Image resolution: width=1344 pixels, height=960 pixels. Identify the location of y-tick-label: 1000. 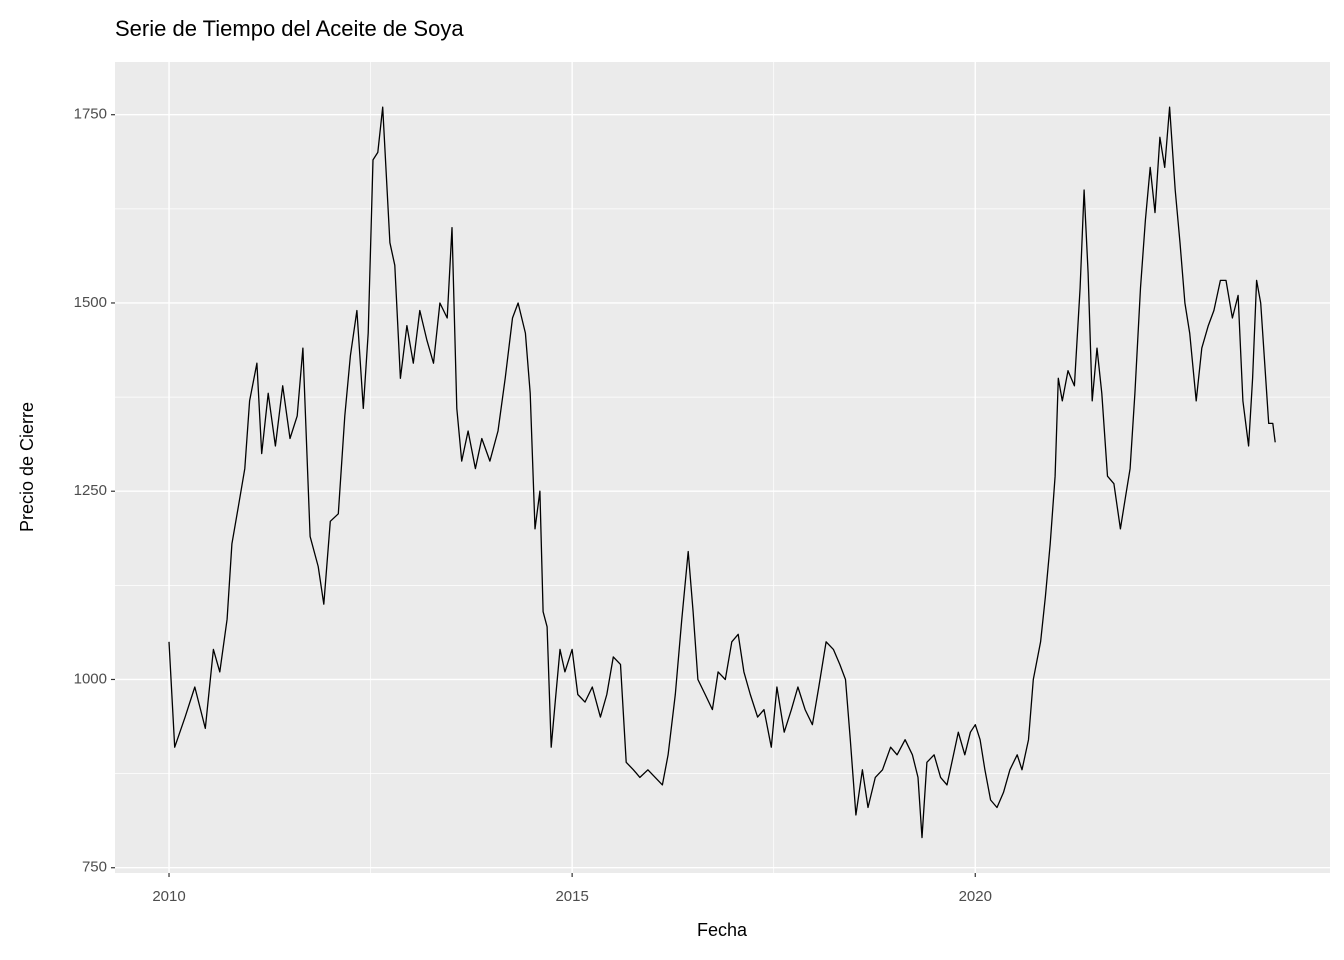
(90, 678).